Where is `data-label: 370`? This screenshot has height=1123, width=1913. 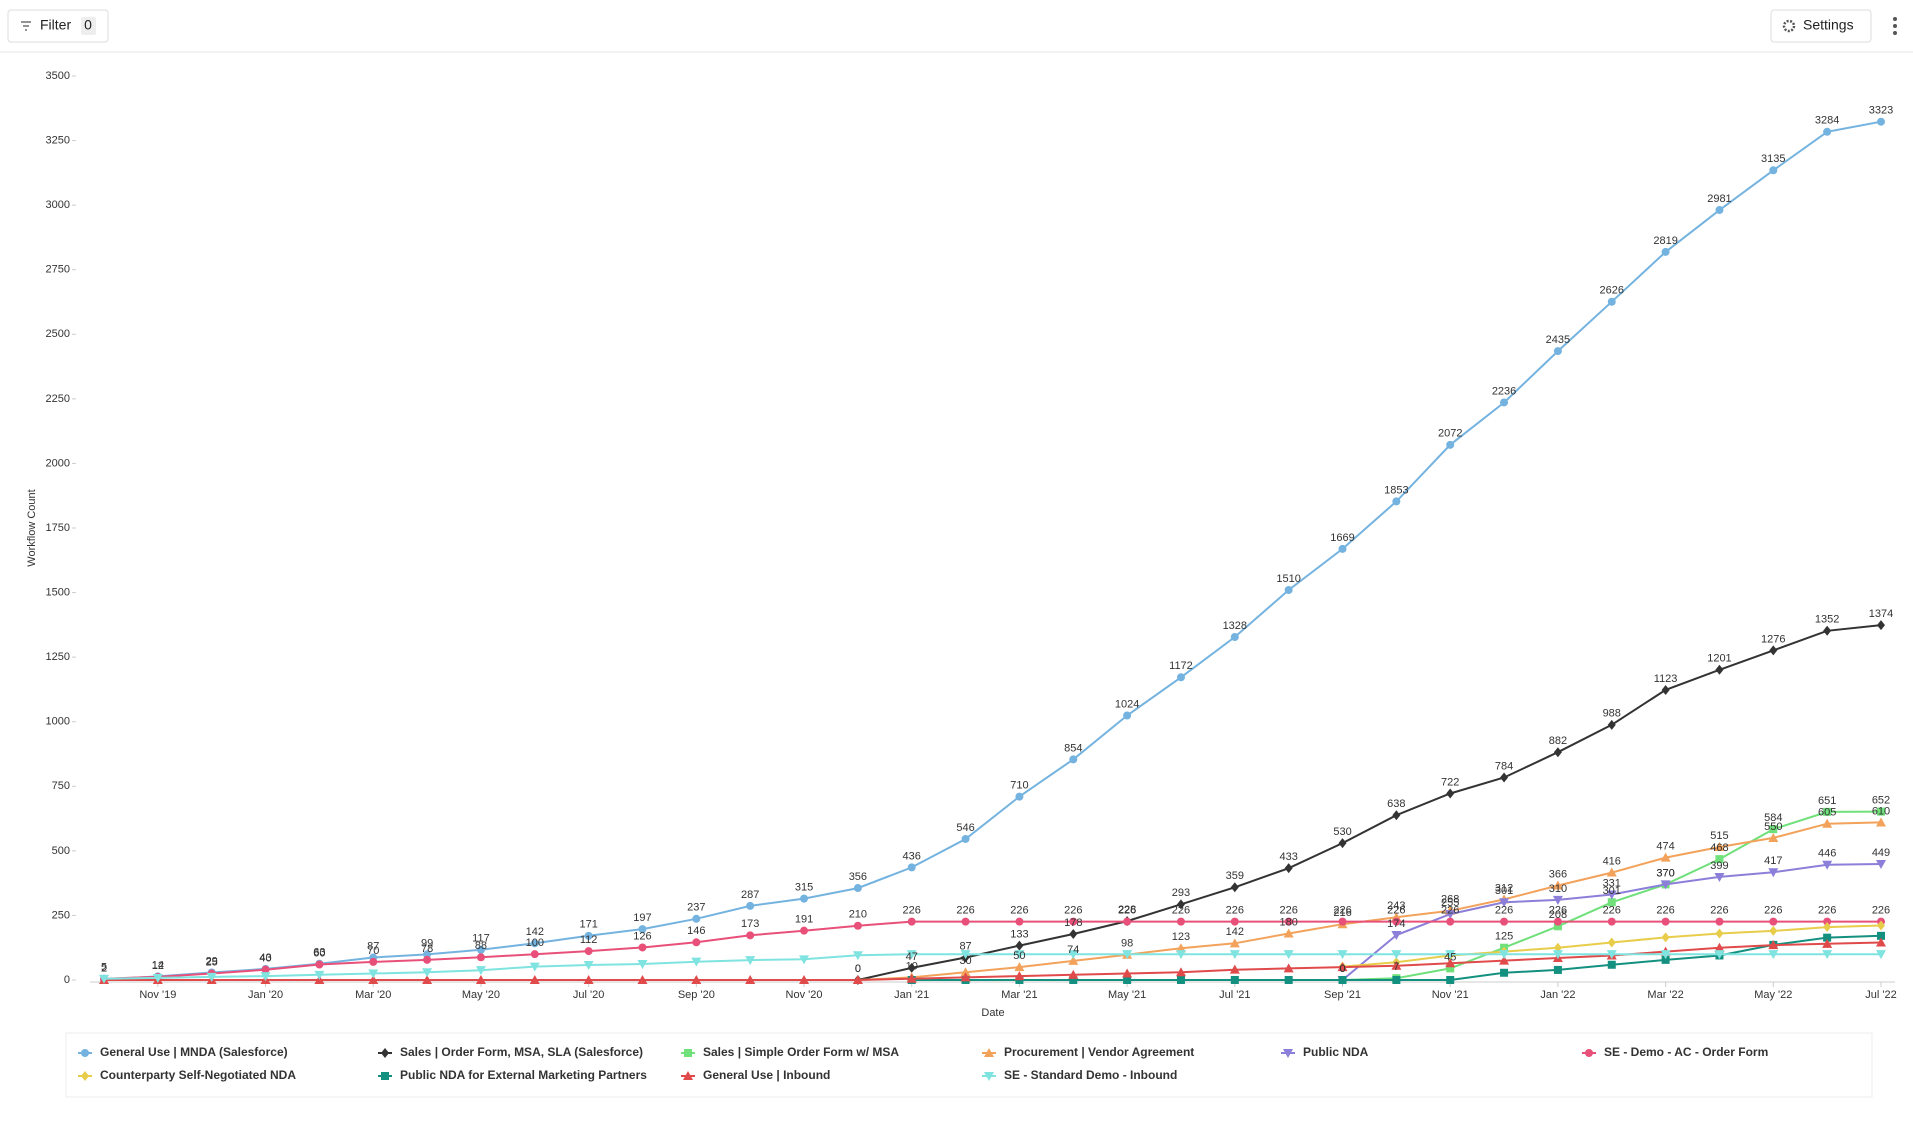
data-label: 370 is located at coordinates (1665, 873).